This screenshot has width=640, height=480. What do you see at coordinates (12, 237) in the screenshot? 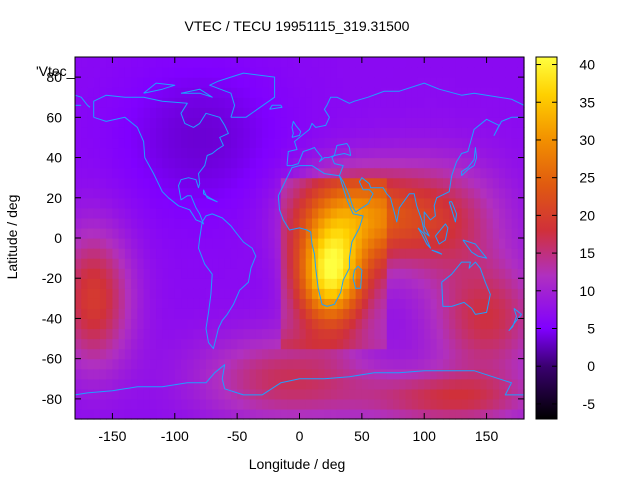
I see `y-axis-label: Latitude / deg` at bounding box center [12, 237].